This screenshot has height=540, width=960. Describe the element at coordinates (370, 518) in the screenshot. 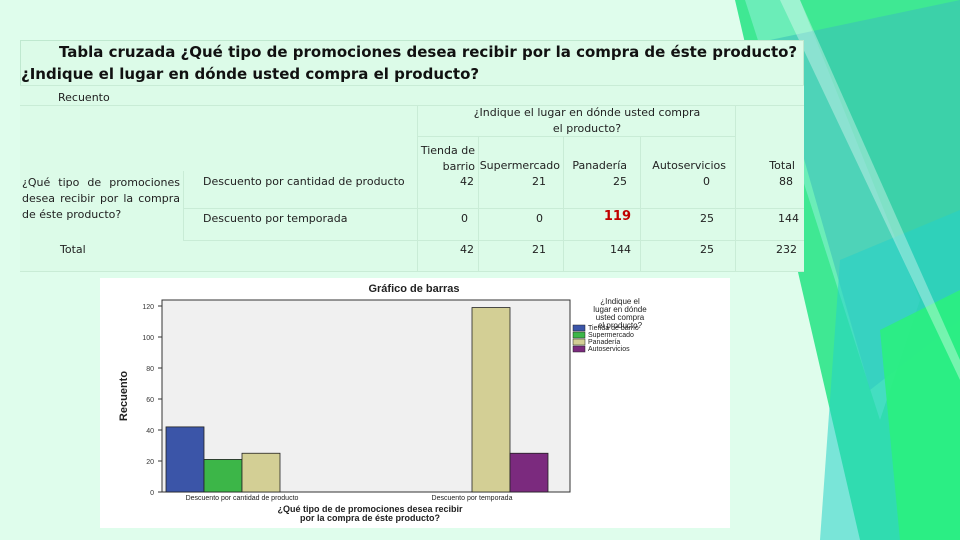

I see `x-axis-label-cont: por la compra de éste producto?` at that location.